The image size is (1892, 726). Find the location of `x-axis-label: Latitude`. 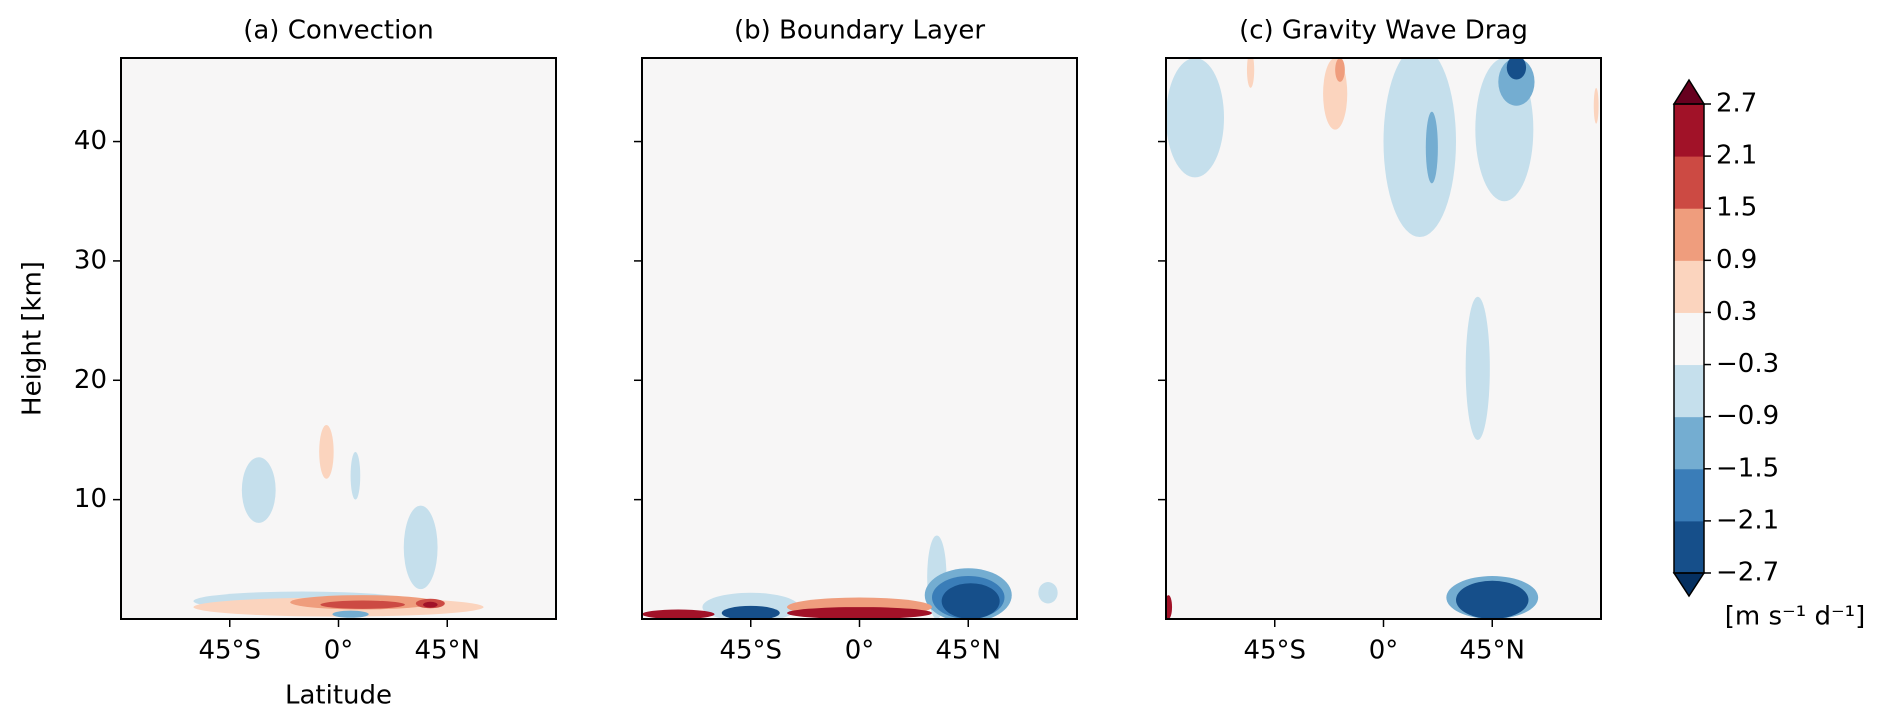

x-axis-label: Latitude is located at coordinates (338, 696).